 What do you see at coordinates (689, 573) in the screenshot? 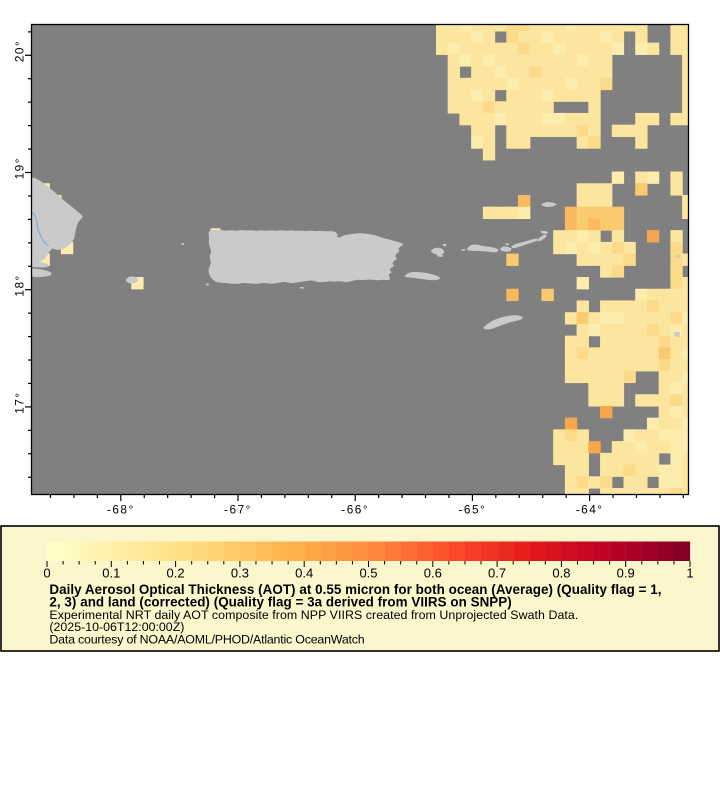
I see `svg-text: 1` at bounding box center [689, 573].